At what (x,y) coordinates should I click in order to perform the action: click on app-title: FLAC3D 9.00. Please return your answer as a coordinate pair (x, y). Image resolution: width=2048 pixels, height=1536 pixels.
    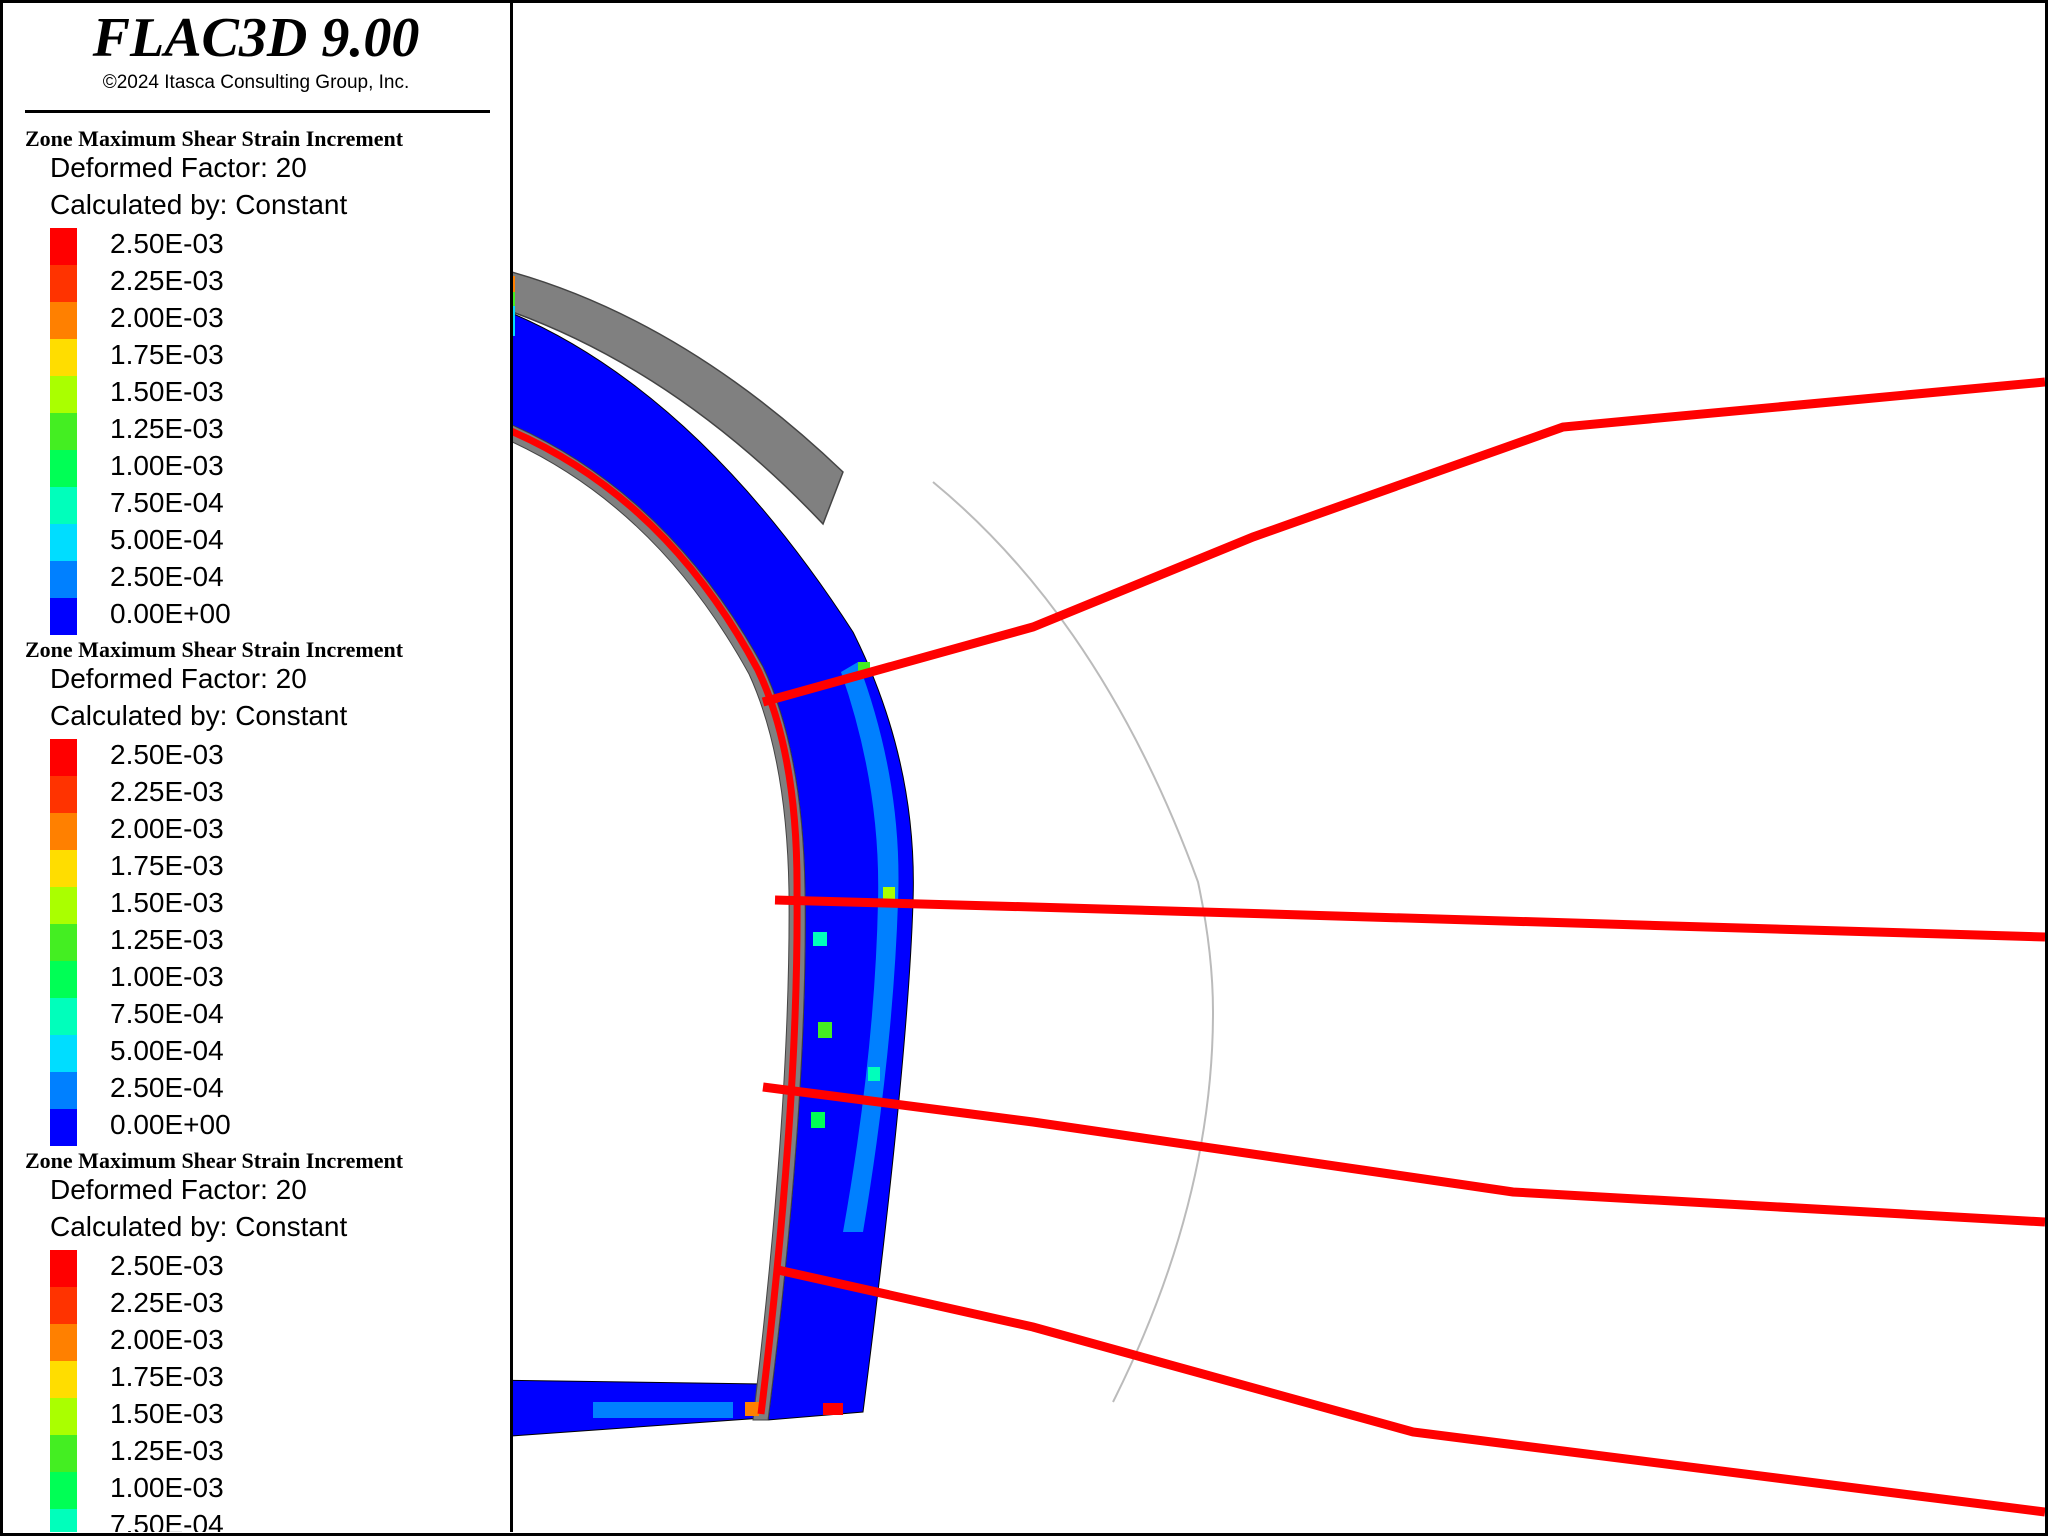
    Looking at the image, I should click on (256, 38).